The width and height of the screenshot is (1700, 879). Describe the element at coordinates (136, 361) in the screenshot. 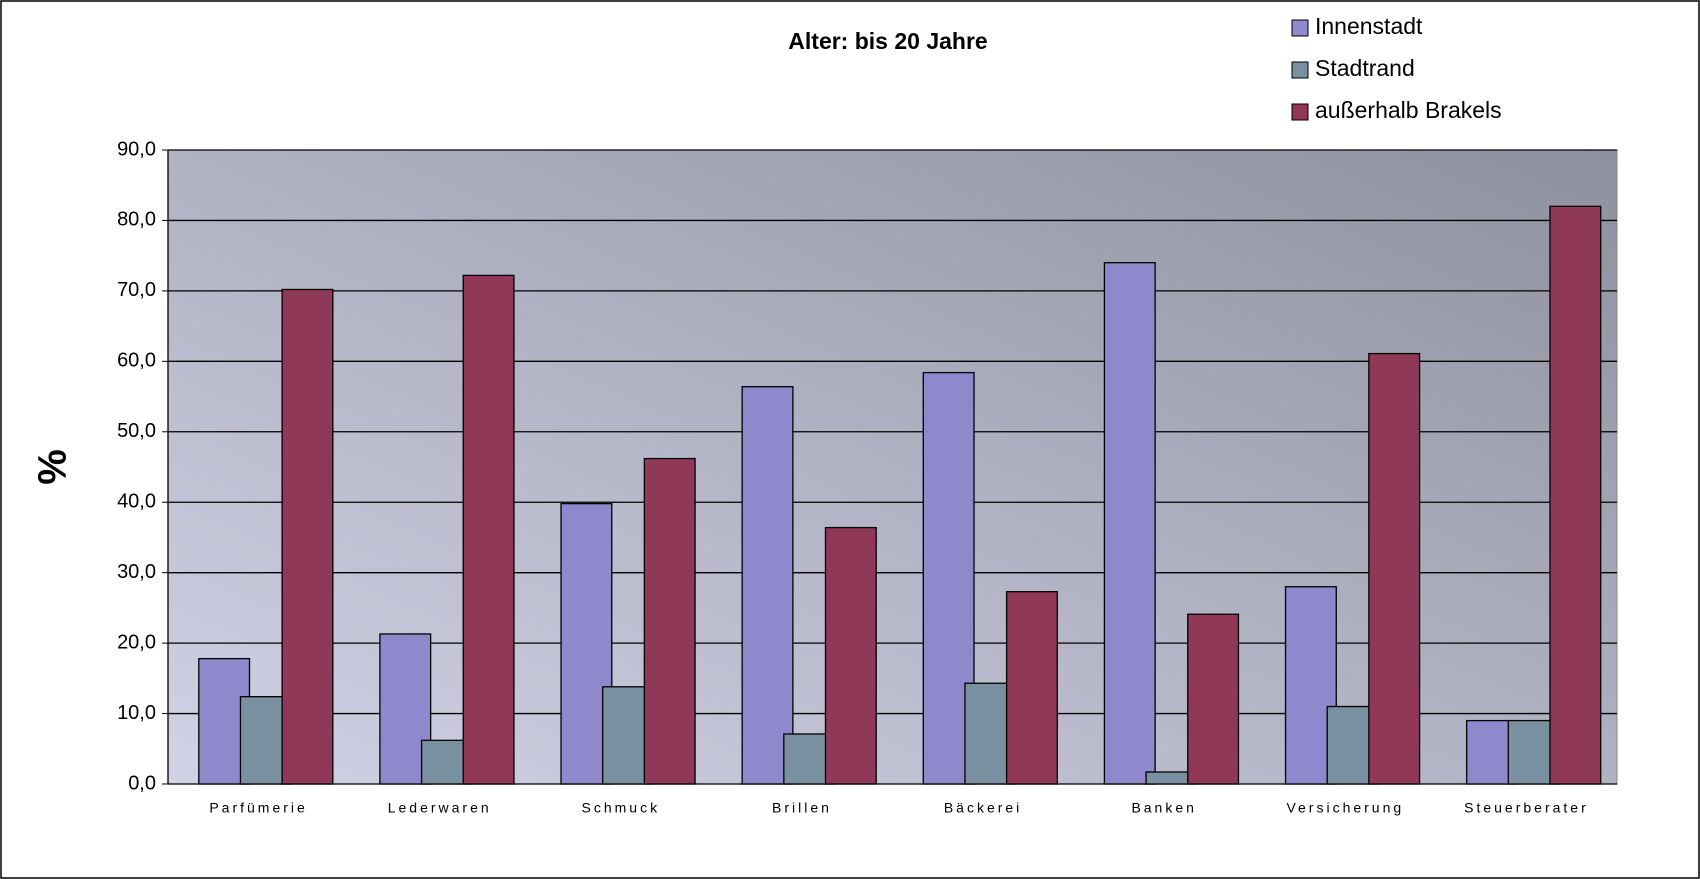

I see `y-tick-label: 60,0` at that location.